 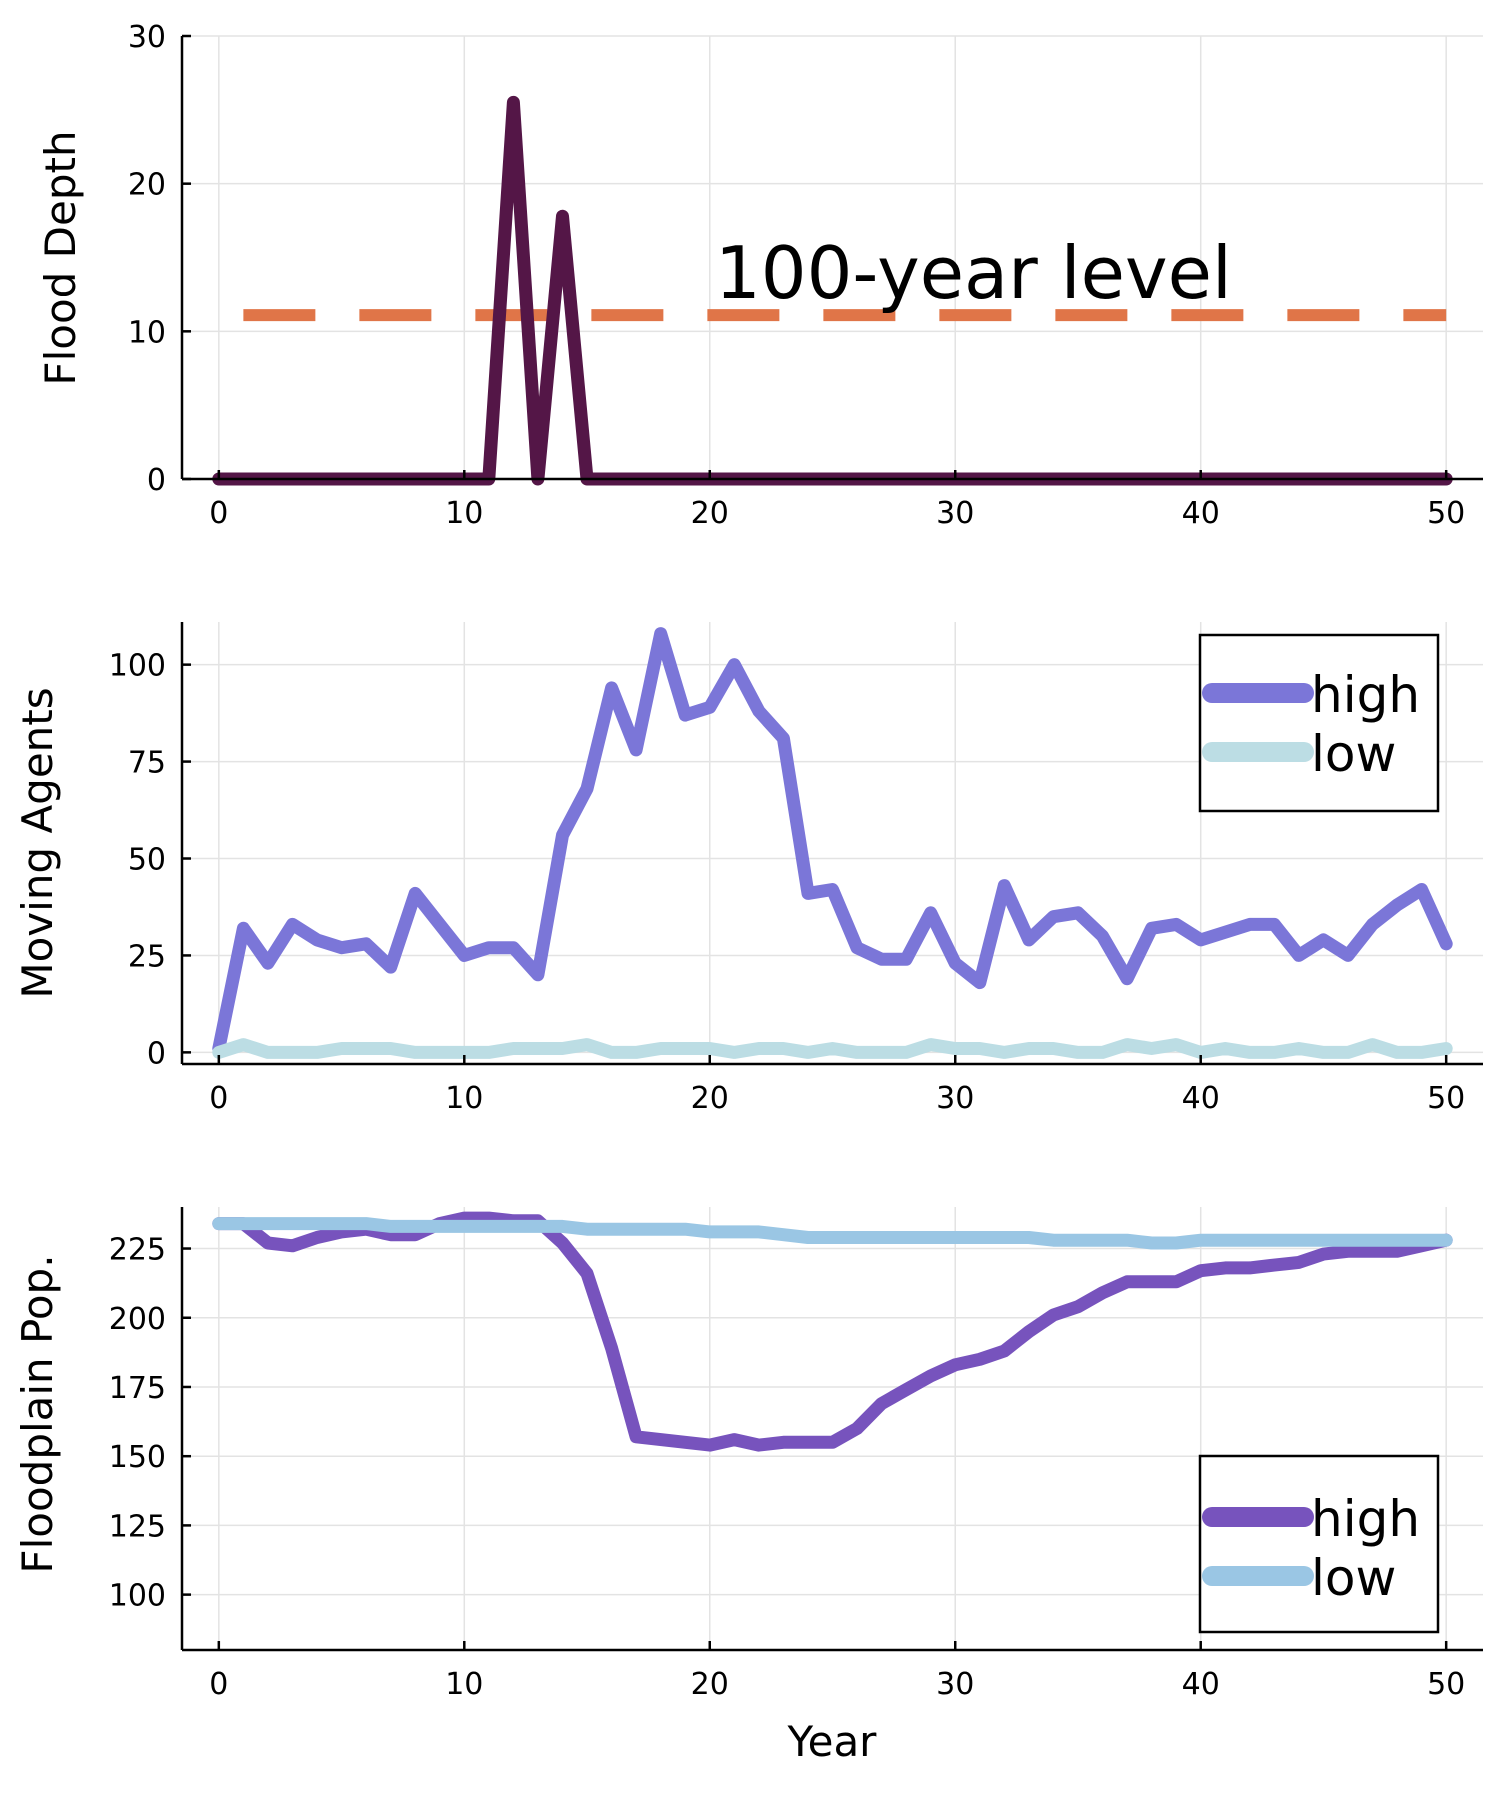 I want to click on flood-depth-x-tick-label-30: 30, so click(x=955, y=513).